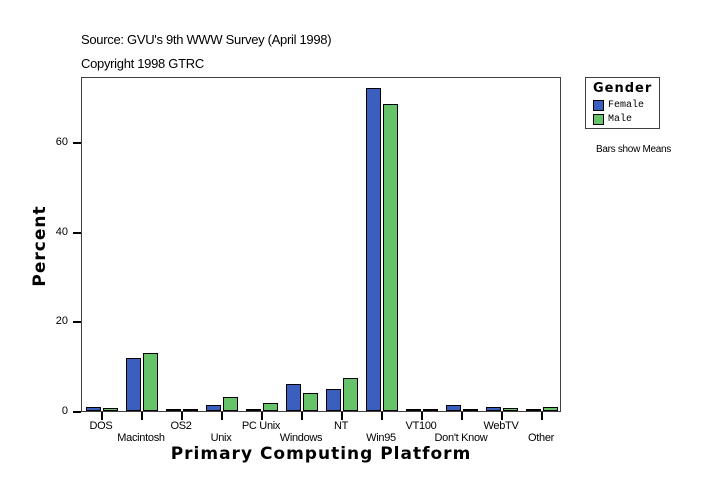 This screenshot has width=724, height=502. Describe the element at coordinates (413, 410) in the screenshot. I see `bar-female-vt100` at that location.